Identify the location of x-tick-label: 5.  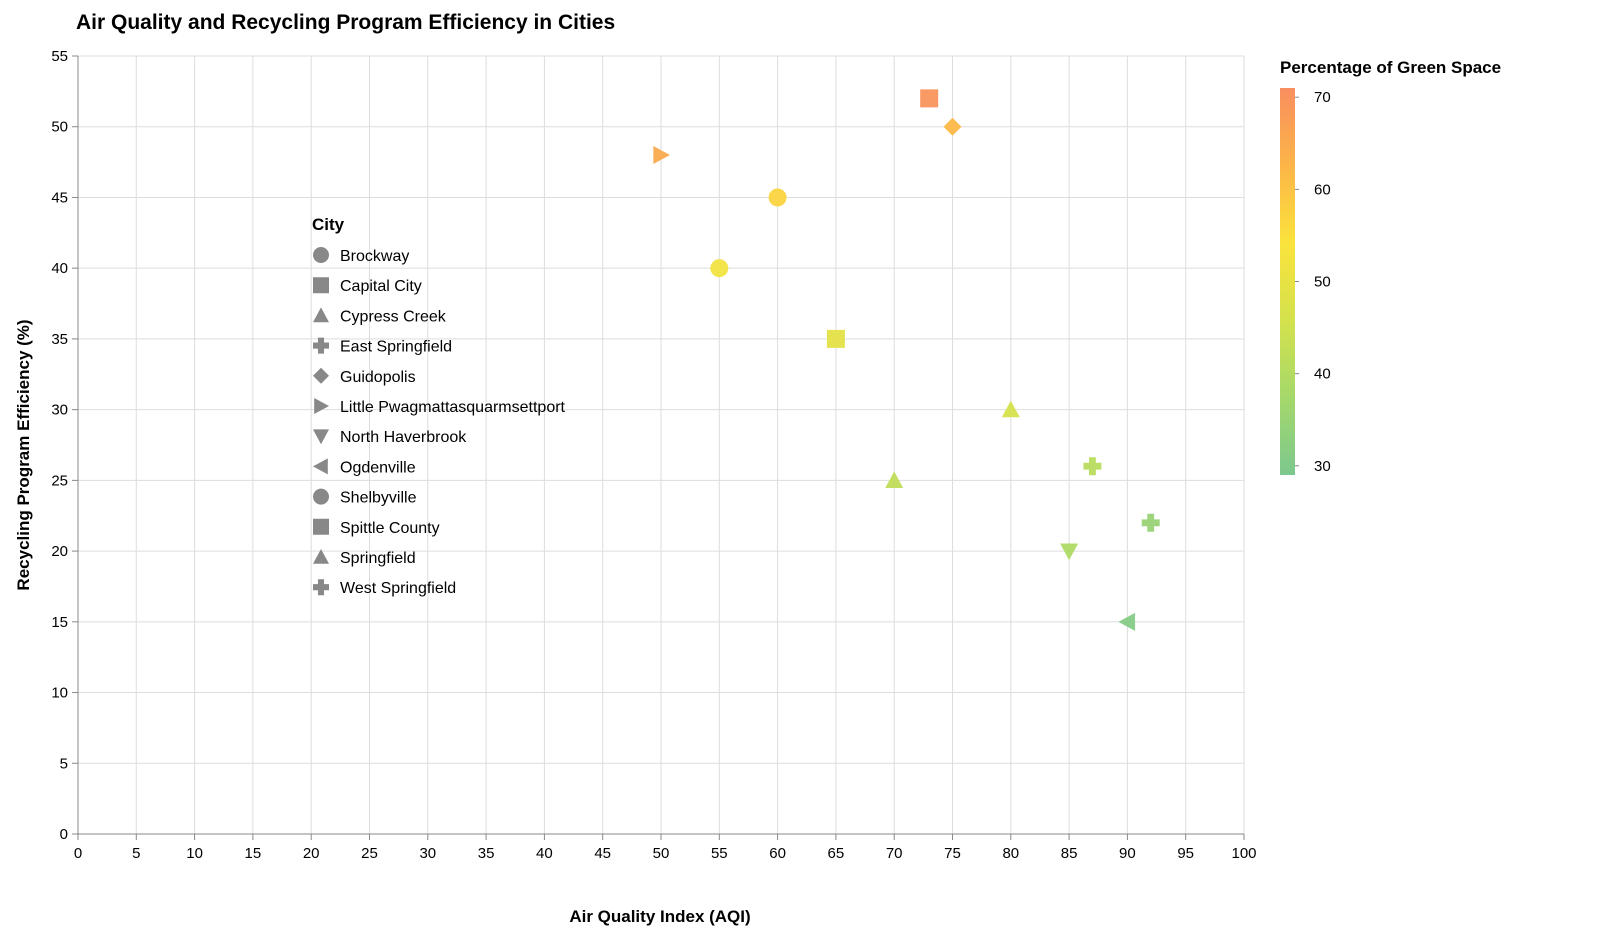
(136, 853).